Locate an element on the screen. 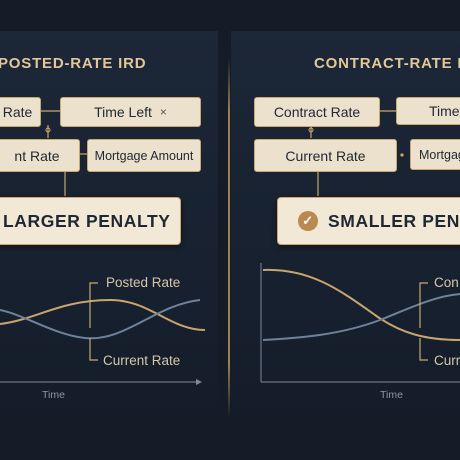  right-bottom-bracket is located at coordinates (423, 349).